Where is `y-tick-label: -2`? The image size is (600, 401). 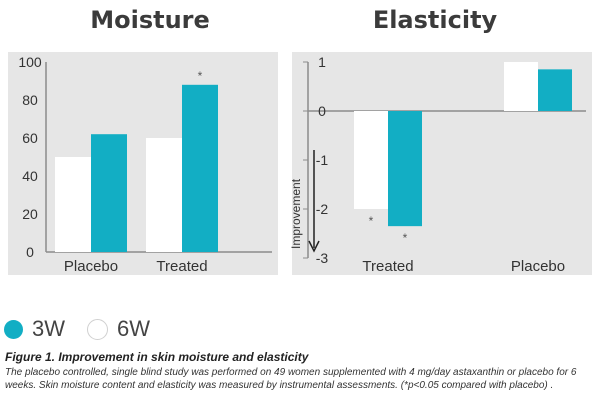
y-tick-label: -2 is located at coordinates (322, 209).